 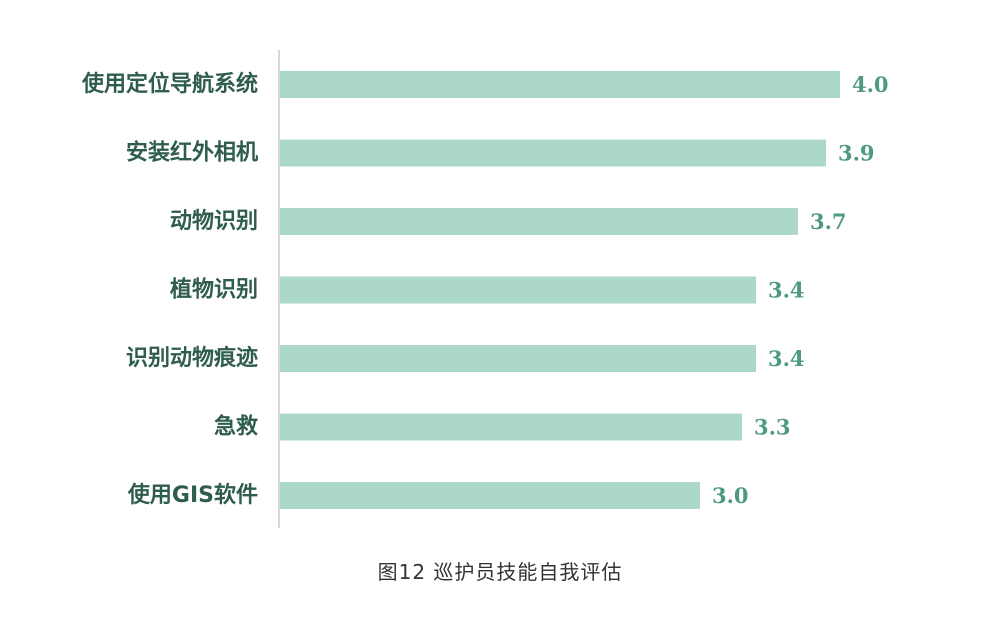 I want to click on category-label-0: 使用定位导航系统, so click(x=169, y=84).